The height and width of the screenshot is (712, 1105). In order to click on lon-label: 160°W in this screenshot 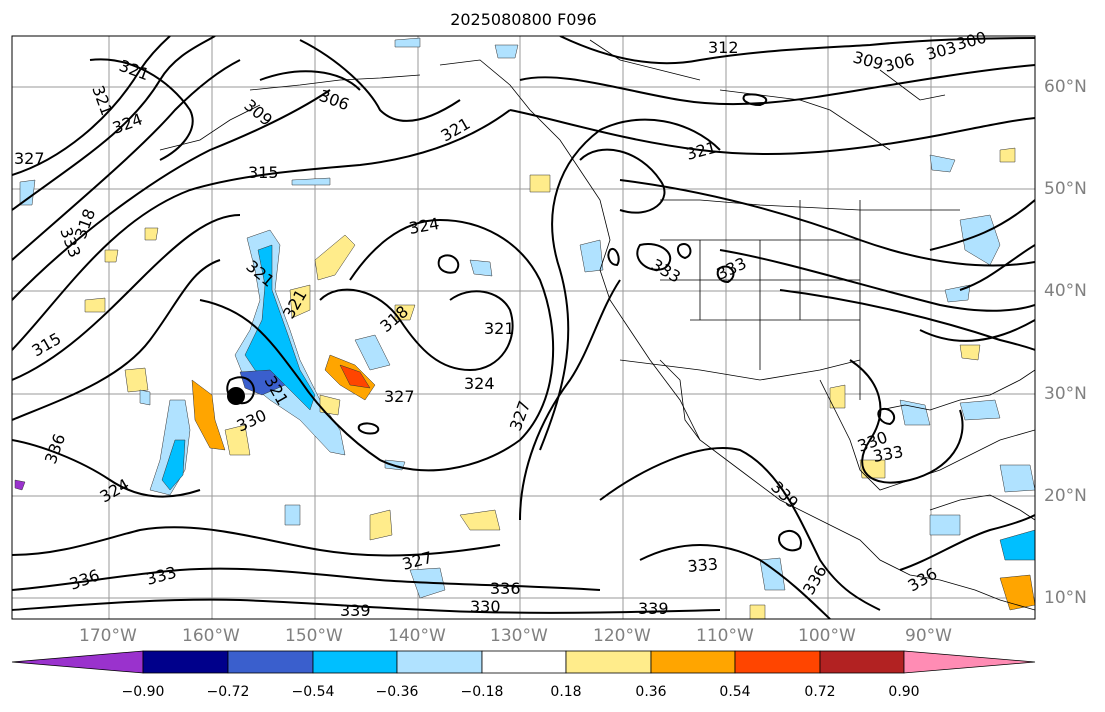, I will do `click(211, 636)`.